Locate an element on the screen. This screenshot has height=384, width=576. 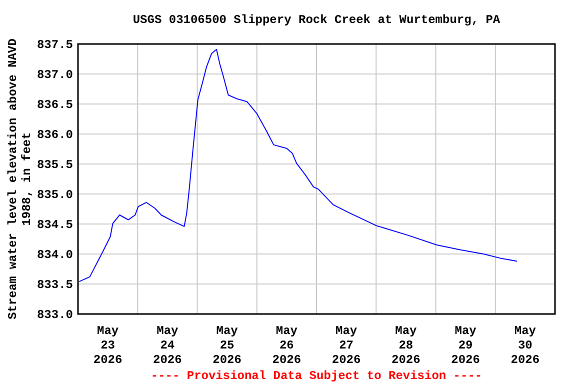
x-tick-label: May 26 2026 is located at coordinates (287, 345).